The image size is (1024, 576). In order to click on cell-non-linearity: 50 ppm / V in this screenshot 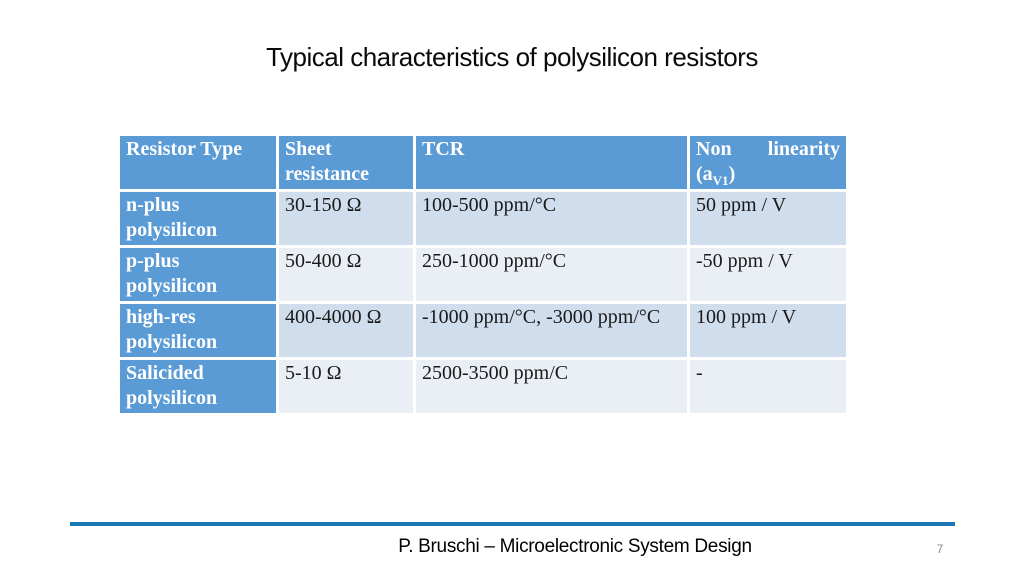, I will do `click(768, 218)`.